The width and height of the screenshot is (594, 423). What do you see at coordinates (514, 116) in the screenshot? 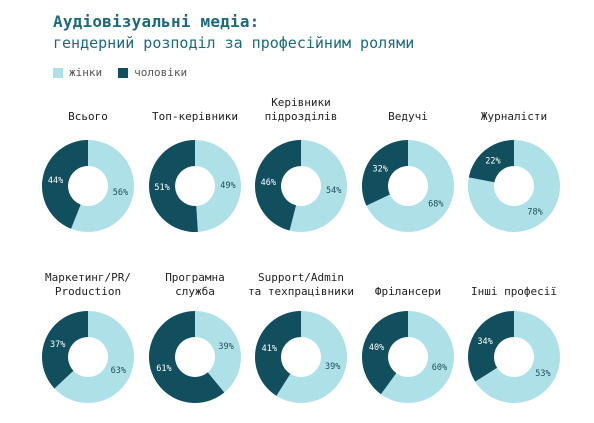
I see `category-label: Журналісти` at bounding box center [514, 116].